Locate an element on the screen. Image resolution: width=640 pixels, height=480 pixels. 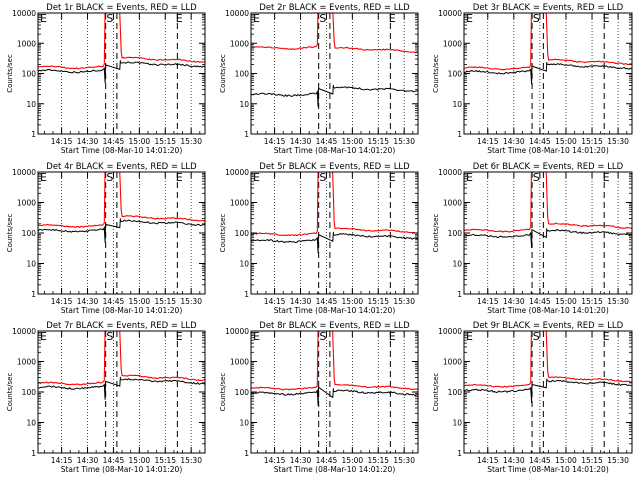
panel-title: Det 9r BLACK = Events, RED = LLD is located at coordinates (548, 326).